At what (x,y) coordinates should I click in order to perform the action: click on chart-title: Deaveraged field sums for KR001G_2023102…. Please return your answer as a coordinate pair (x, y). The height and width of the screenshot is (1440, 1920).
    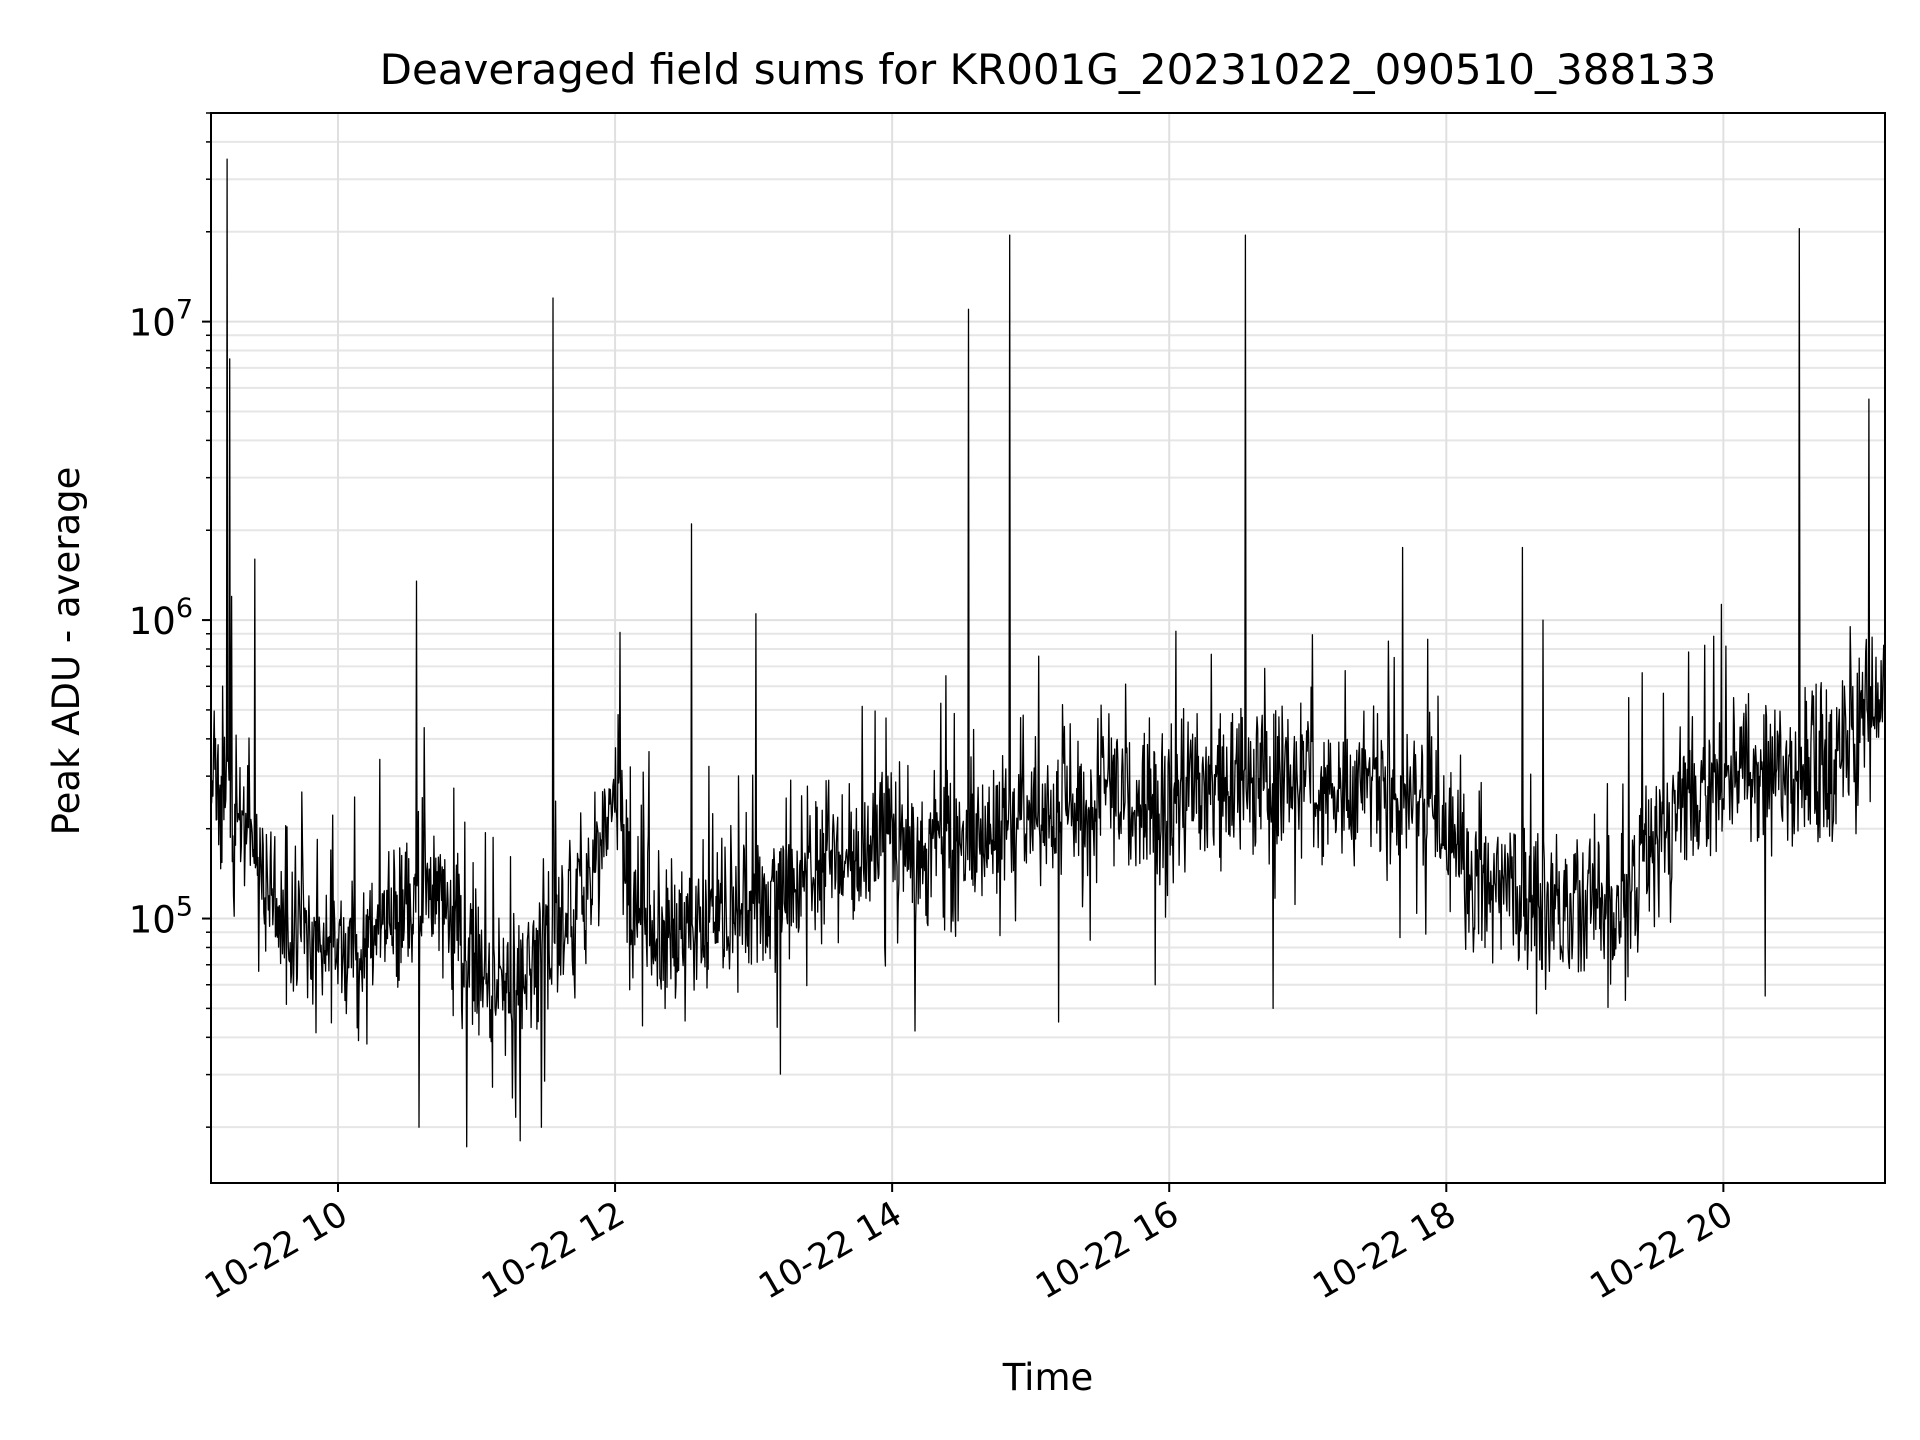
    Looking at the image, I should click on (1048, 69).